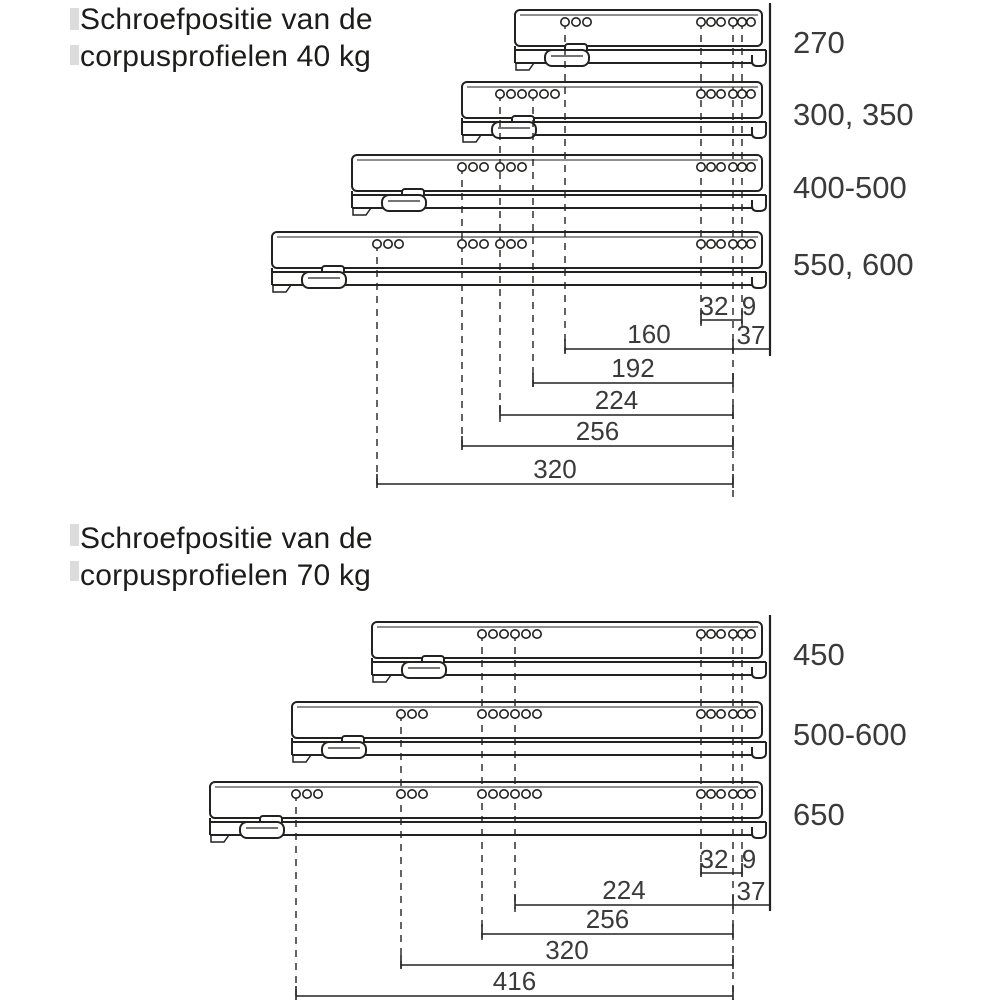  Describe the element at coordinates (819, 814) in the screenshot. I see `rail-length-label-650: 650` at that location.